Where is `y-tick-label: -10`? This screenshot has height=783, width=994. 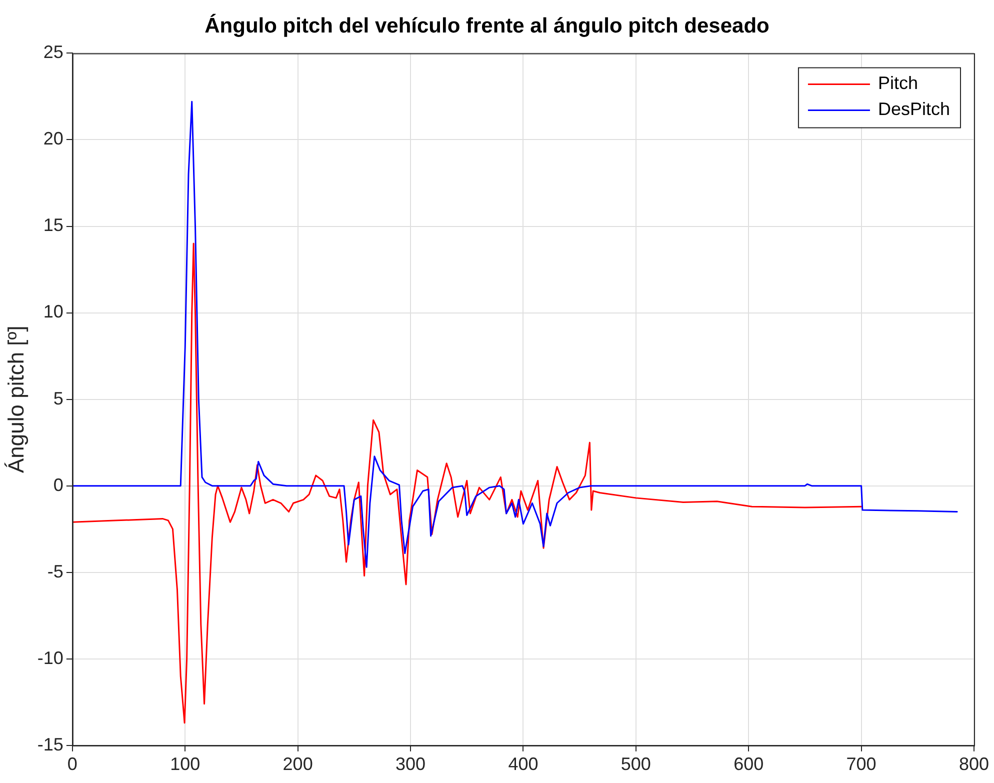 y-tick-label: -10 is located at coordinates (50, 658).